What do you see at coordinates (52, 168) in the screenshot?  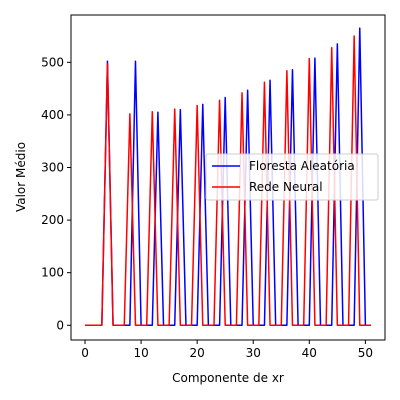 I see `y-tick-label: 300` at bounding box center [52, 168].